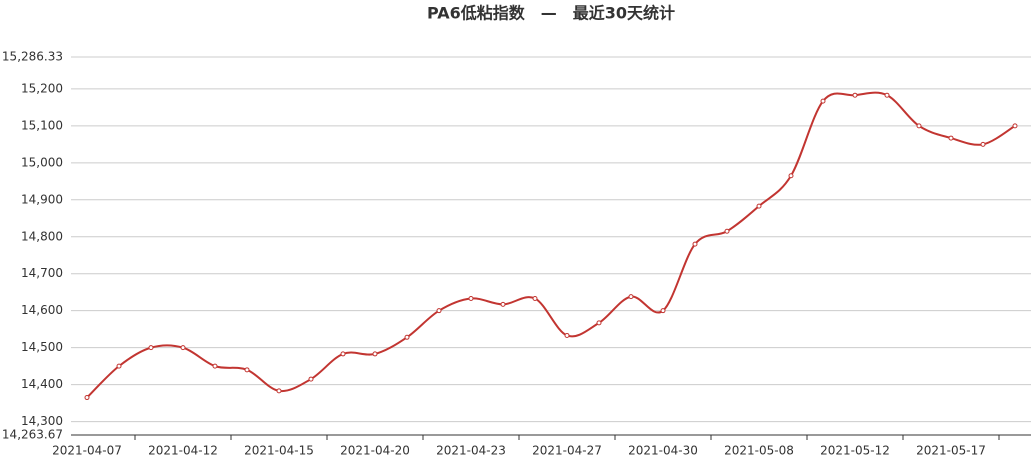 The height and width of the screenshot is (464, 1036). I want to click on y-tick-label: 15,000, so click(42, 162).